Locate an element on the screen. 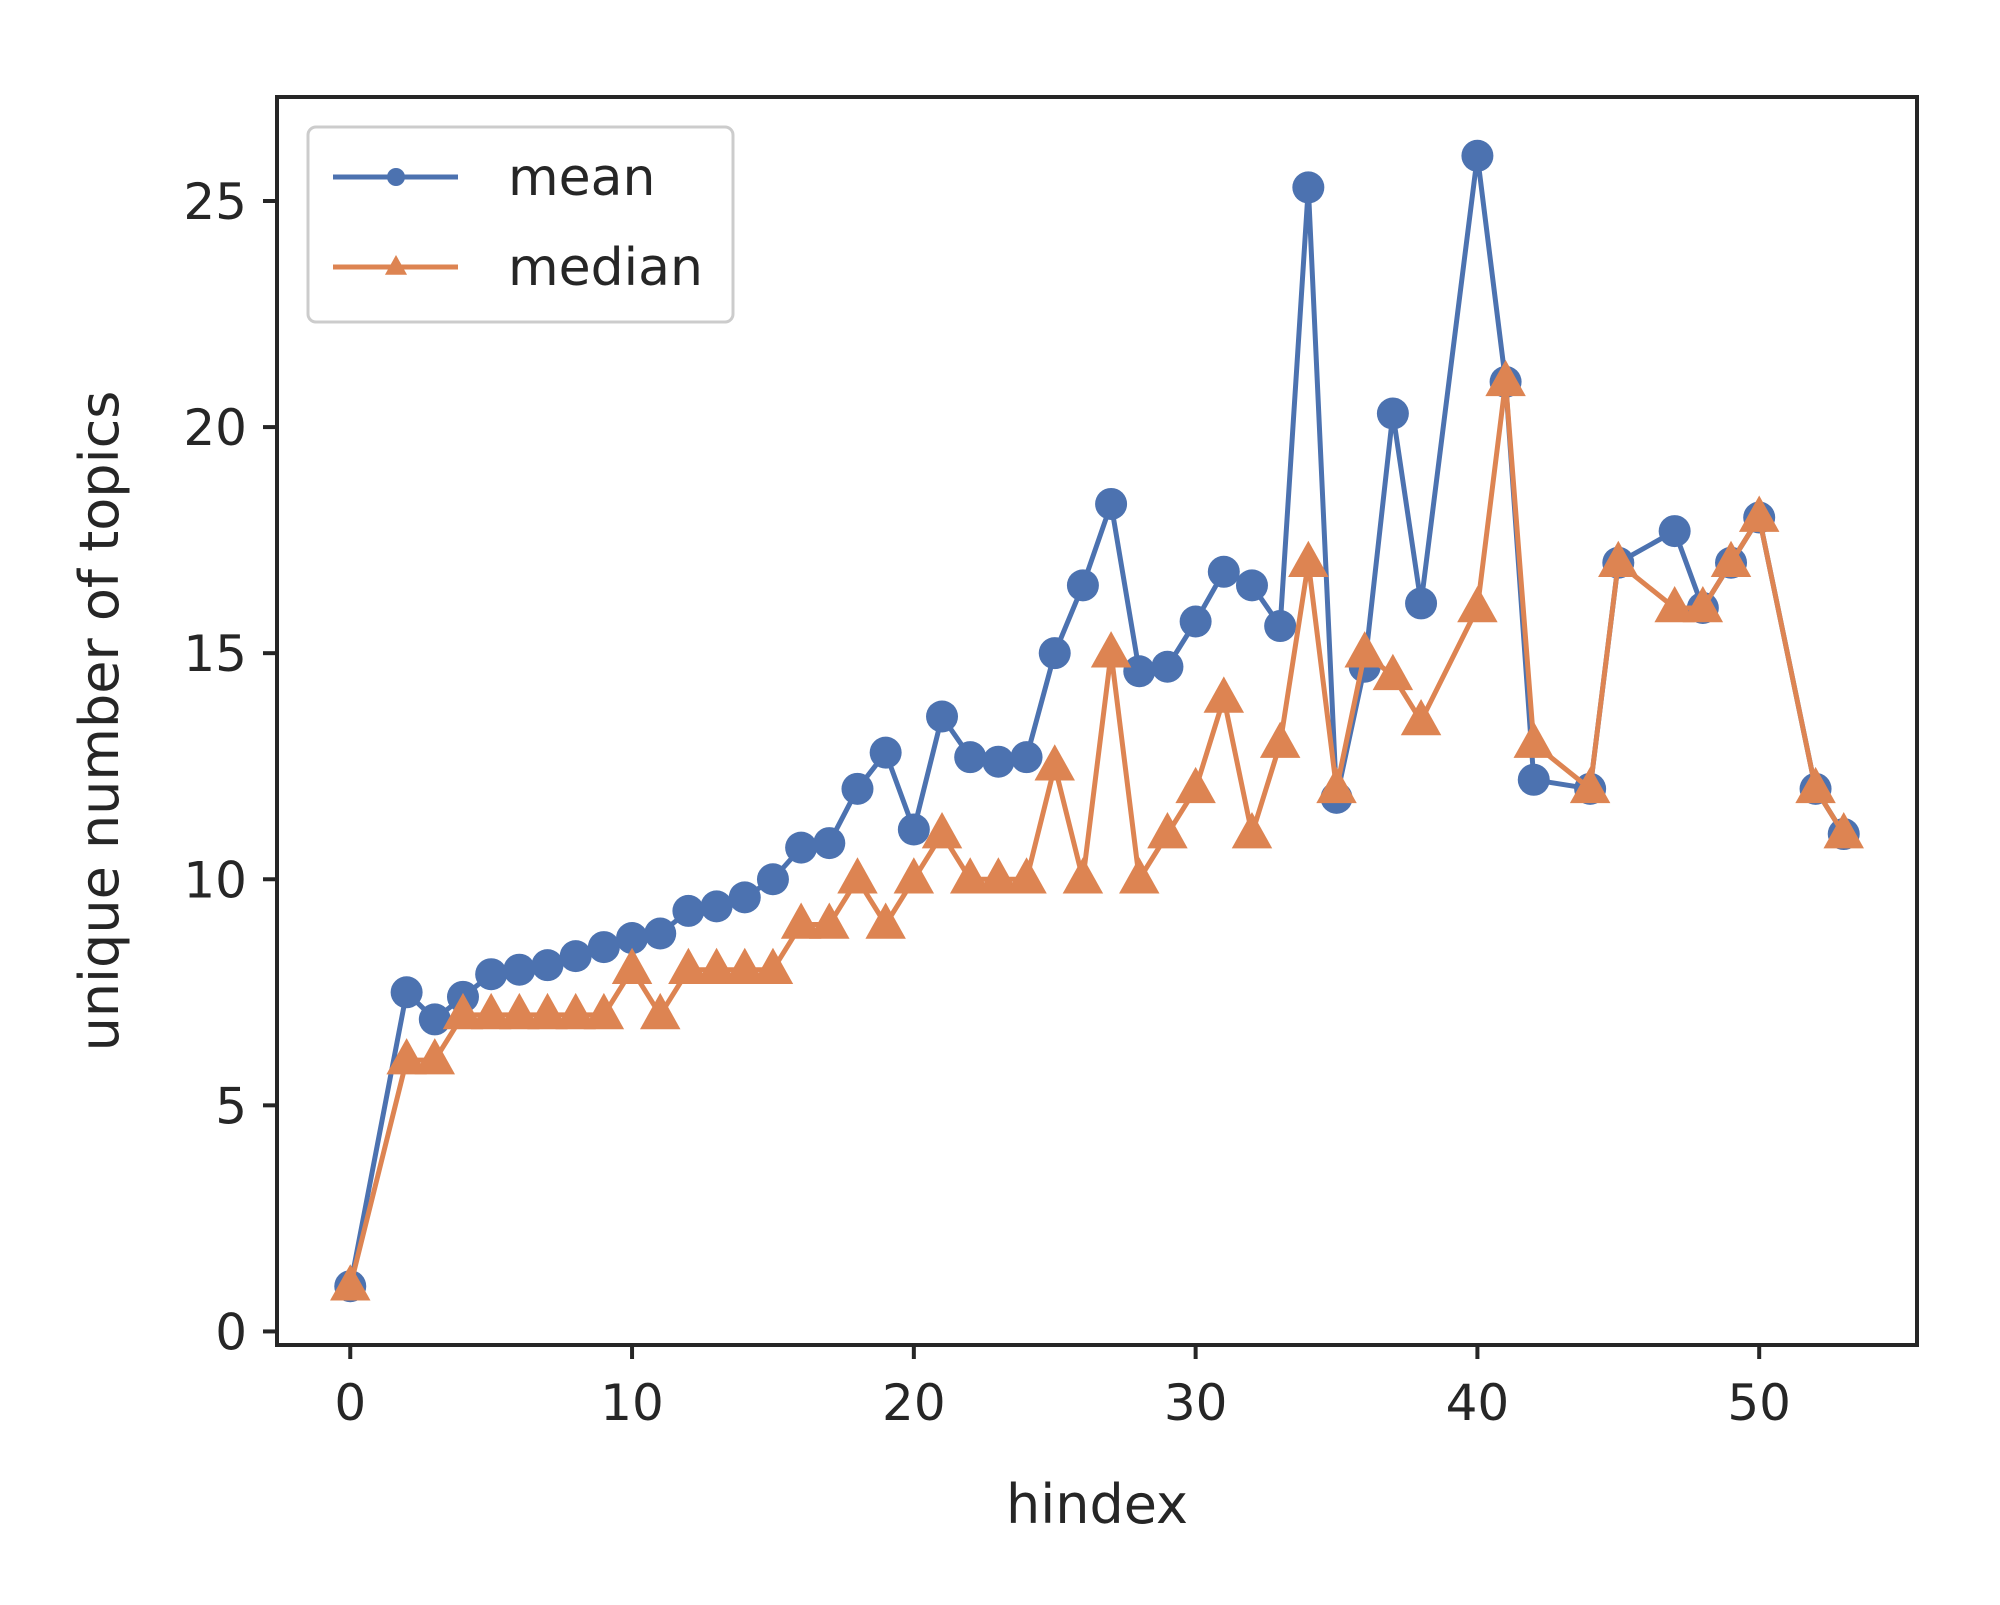 This screenshot has height=1605, width=2000. y-tick-label: 5 is located at coordinates (231, 1106).